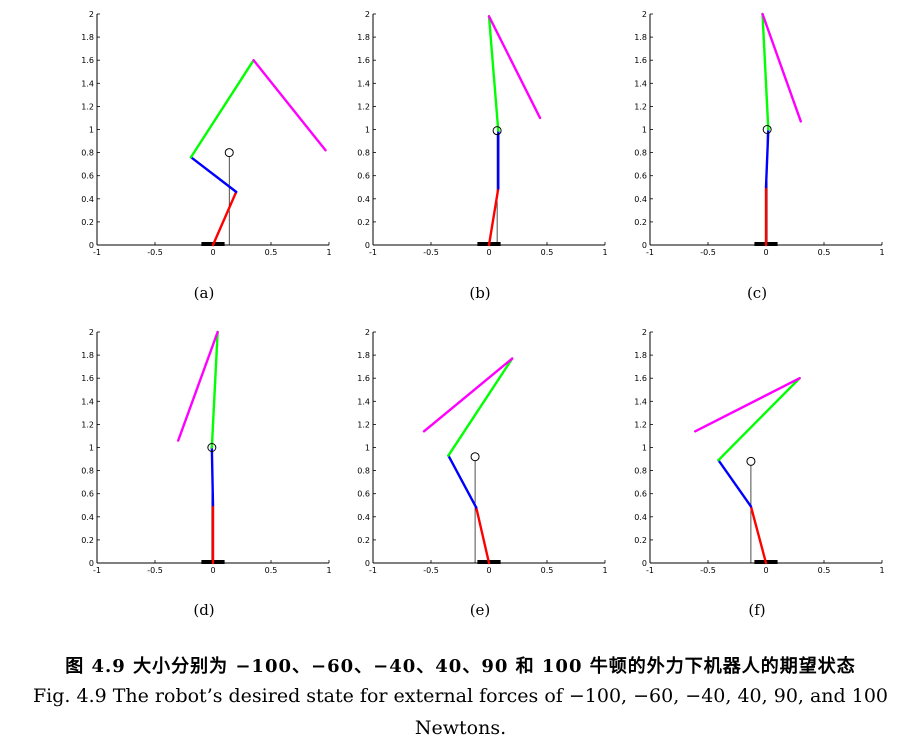  Describe the element at coordinates (482, 133) in the screenshot. I see `plot-svg-b: -1 -0.5 0 0.5 1 0 0.2 0.4 0.6 0.8 1 1.2 1.4 1.6 1.8 2` at that location.